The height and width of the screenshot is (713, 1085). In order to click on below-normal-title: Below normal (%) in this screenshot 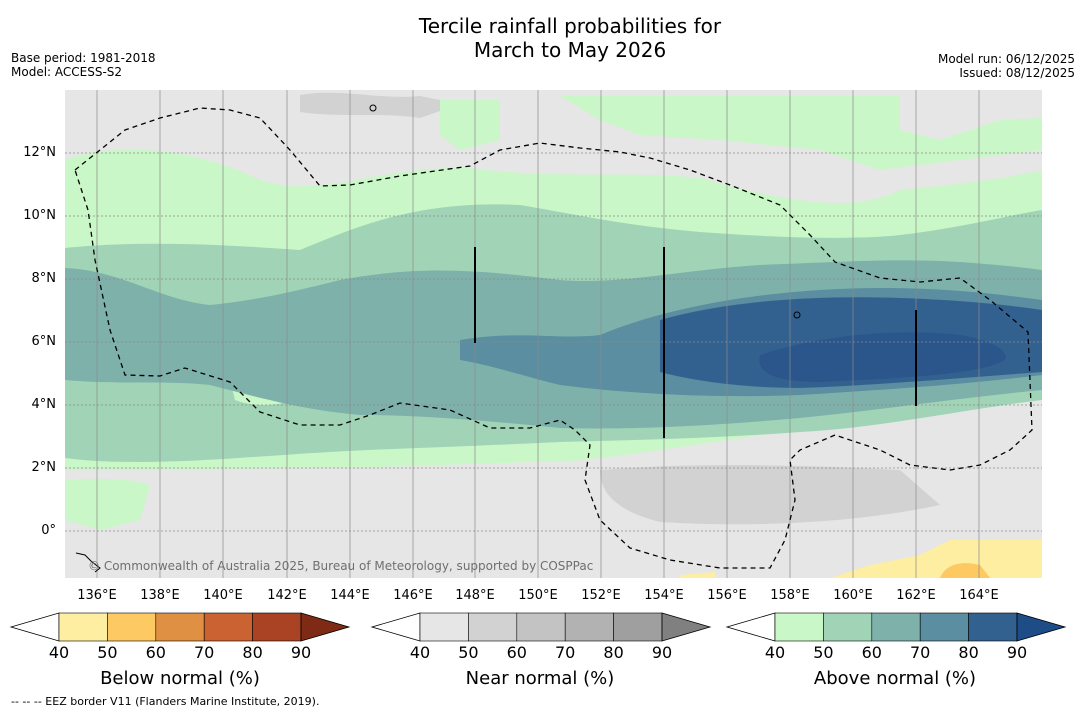, I will do `click(180, 678)`.